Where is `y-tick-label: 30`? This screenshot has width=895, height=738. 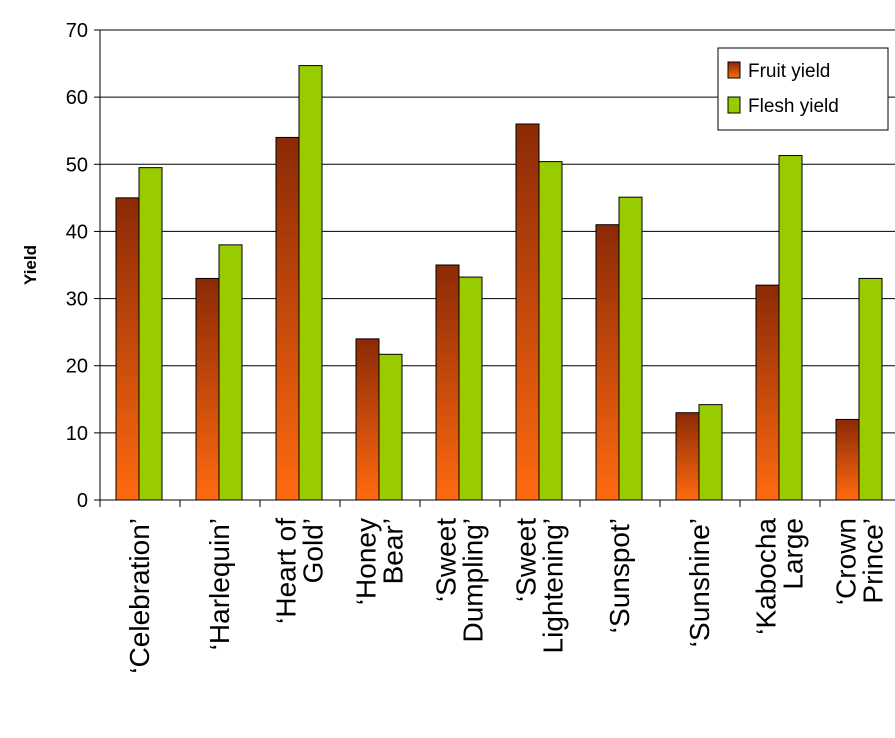
y-tick-label: 30 is located at coordinates (77, 300).